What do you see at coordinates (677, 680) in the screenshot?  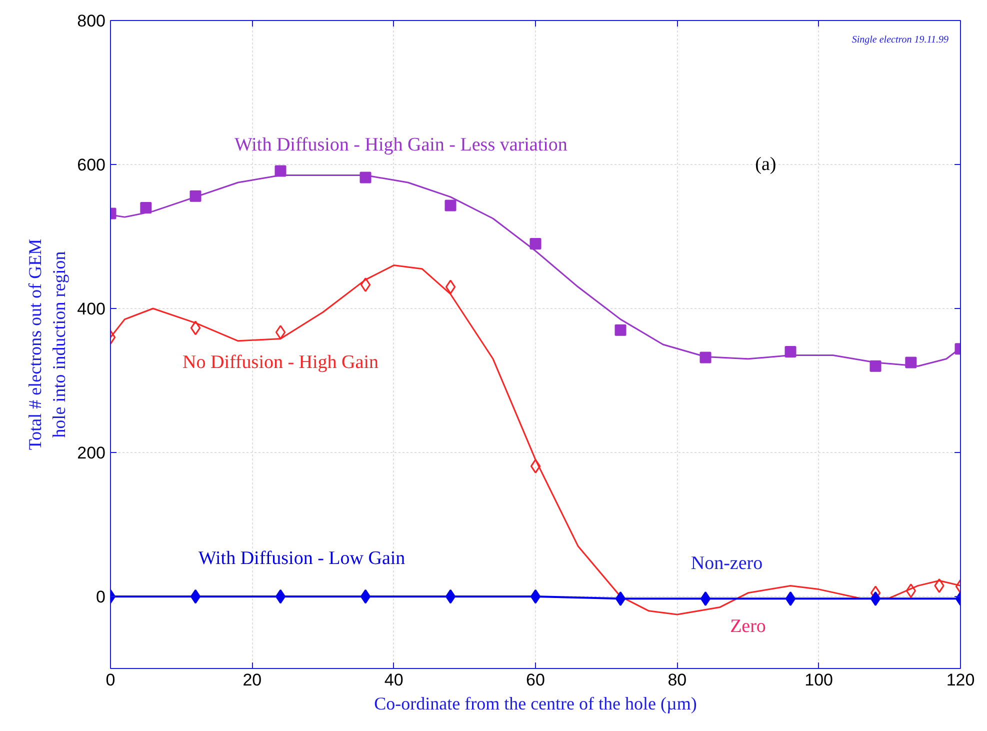 I see `x-tick-label: 80` at bounding box center [677, 680].